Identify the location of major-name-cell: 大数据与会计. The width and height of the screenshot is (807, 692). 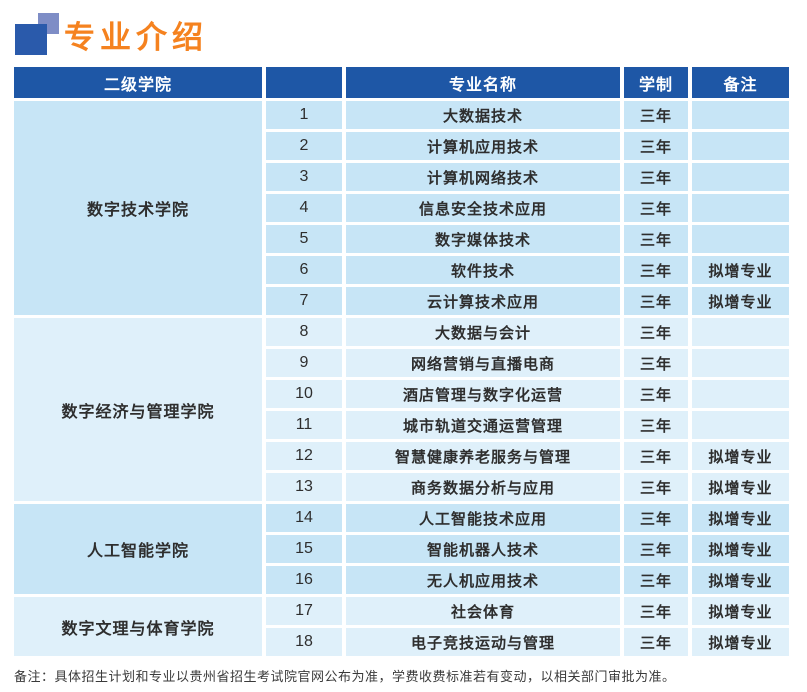
(483, 332).